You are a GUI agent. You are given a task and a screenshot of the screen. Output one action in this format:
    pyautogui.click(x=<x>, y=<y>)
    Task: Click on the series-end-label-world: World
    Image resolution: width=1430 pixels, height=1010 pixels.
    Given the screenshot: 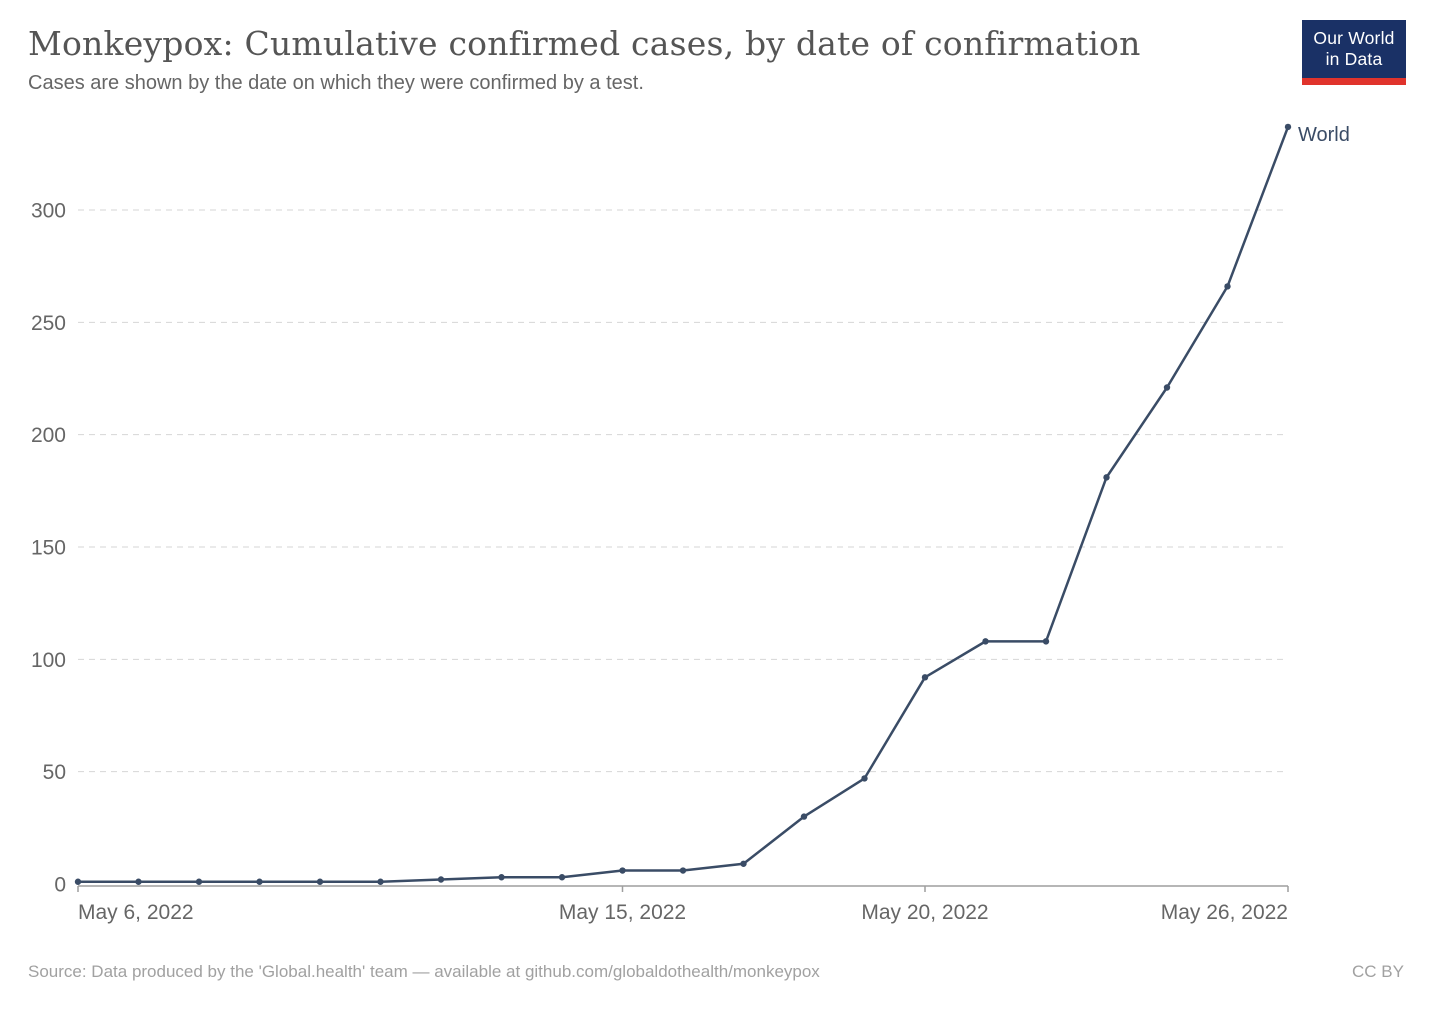 What is the action you would take?
    pyautogui.click(x=1324, y=135)
    